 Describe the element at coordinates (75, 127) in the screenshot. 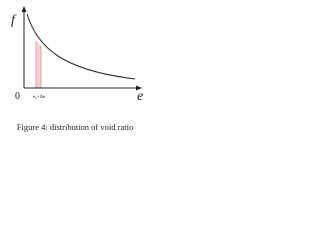

I see `caption: Figure 4: distribution of void ratio` at that location.